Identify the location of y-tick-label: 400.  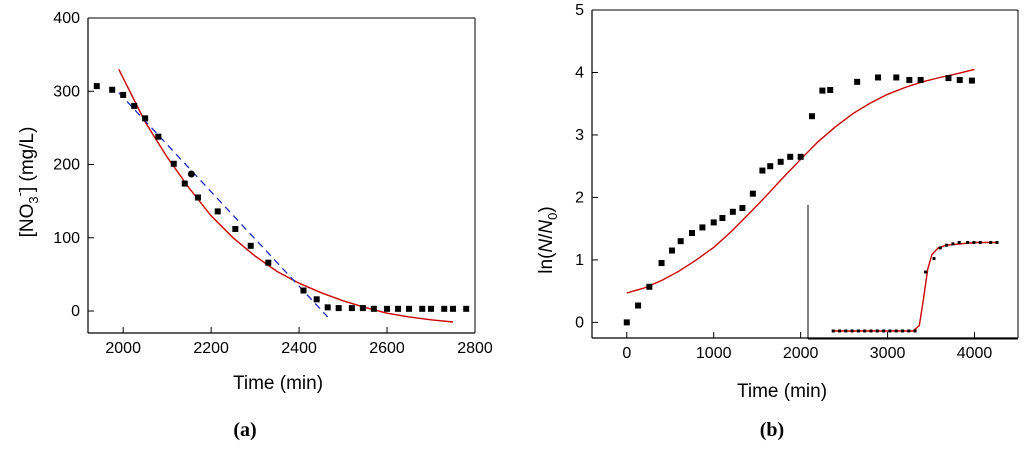
(66, 18).